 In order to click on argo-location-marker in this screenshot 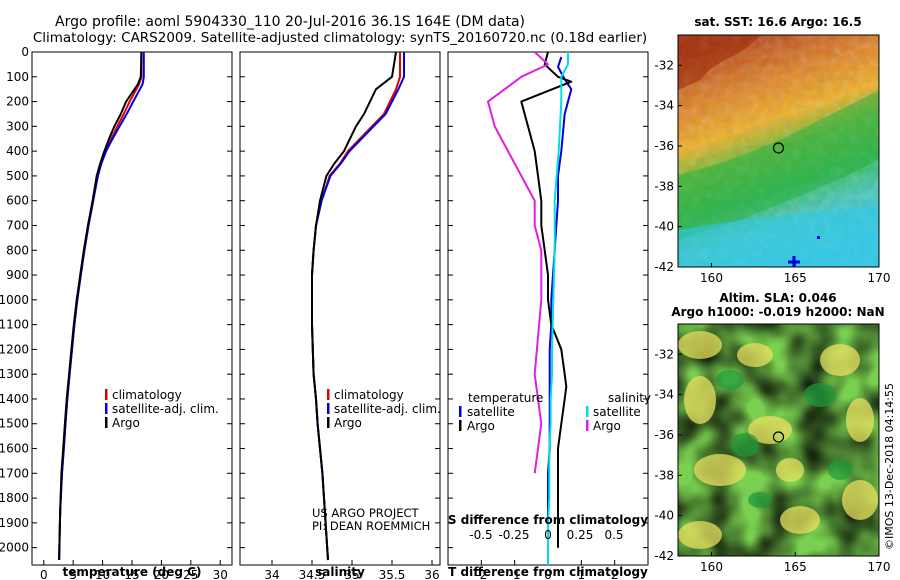, I will do `click(778, 148)`.